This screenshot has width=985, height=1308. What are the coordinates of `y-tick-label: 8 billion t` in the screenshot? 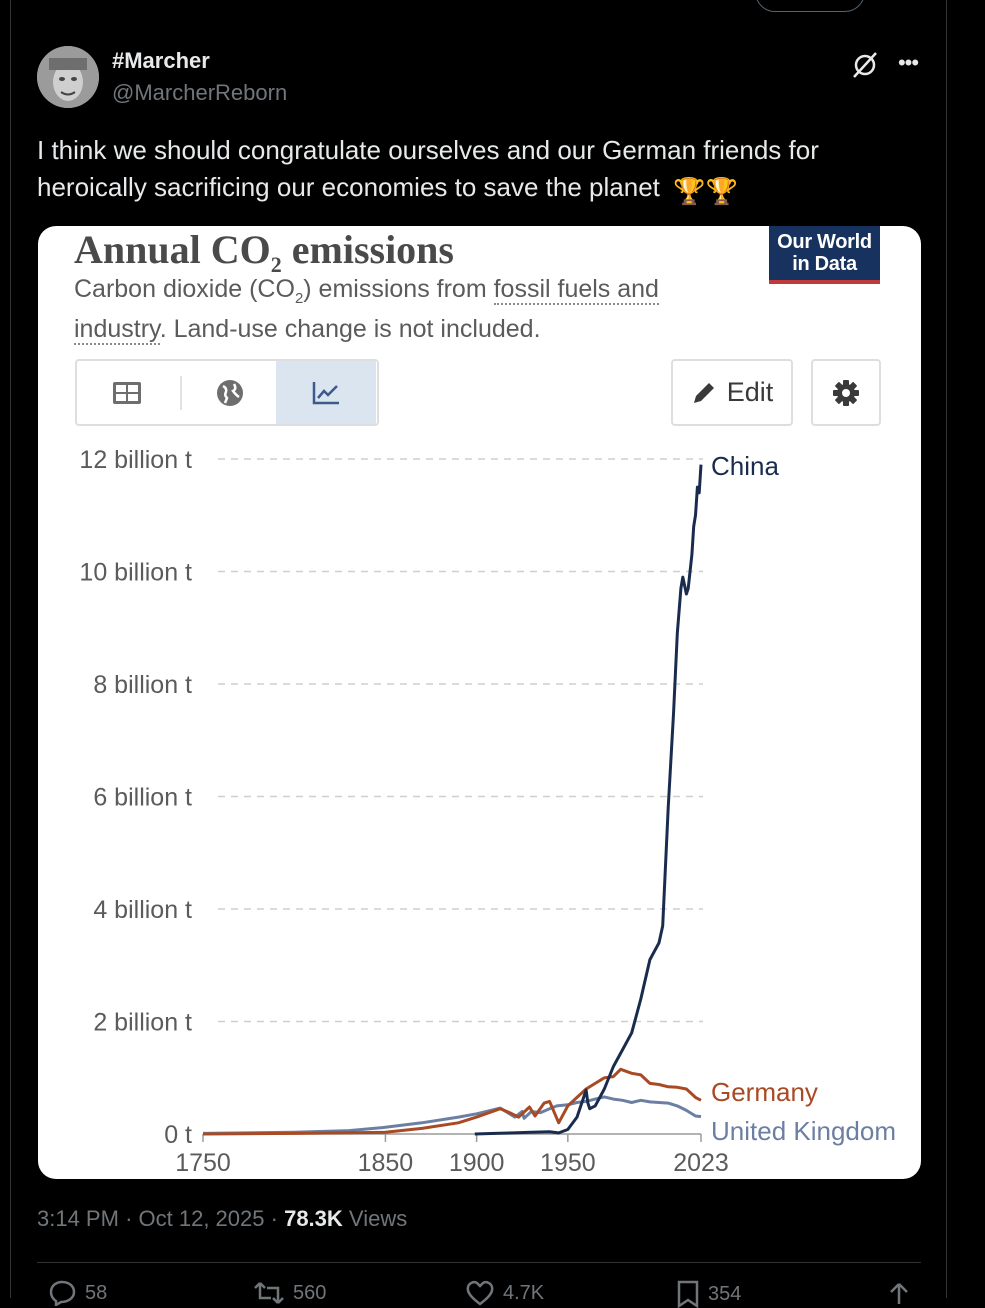 It's located at (142, 685).